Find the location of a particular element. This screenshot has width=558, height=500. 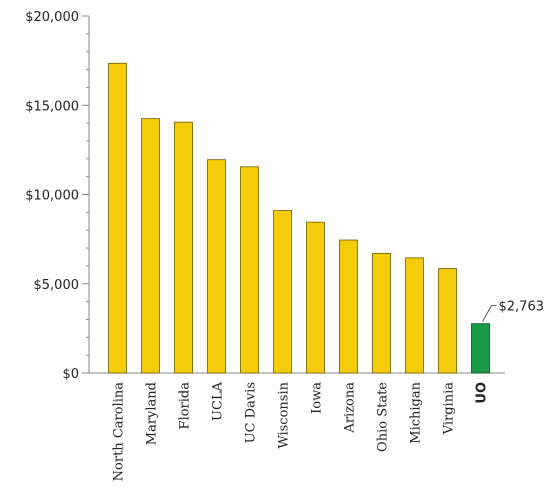

x-tick-label: Iowa is located at coordinates (317, 398).